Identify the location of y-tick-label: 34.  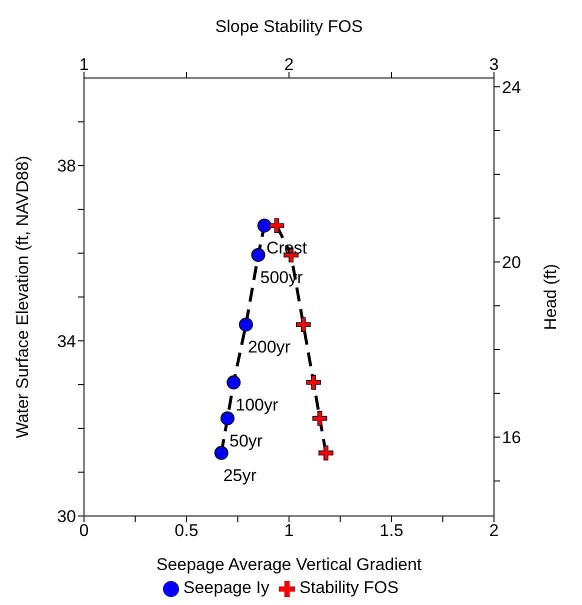
(66, 341).